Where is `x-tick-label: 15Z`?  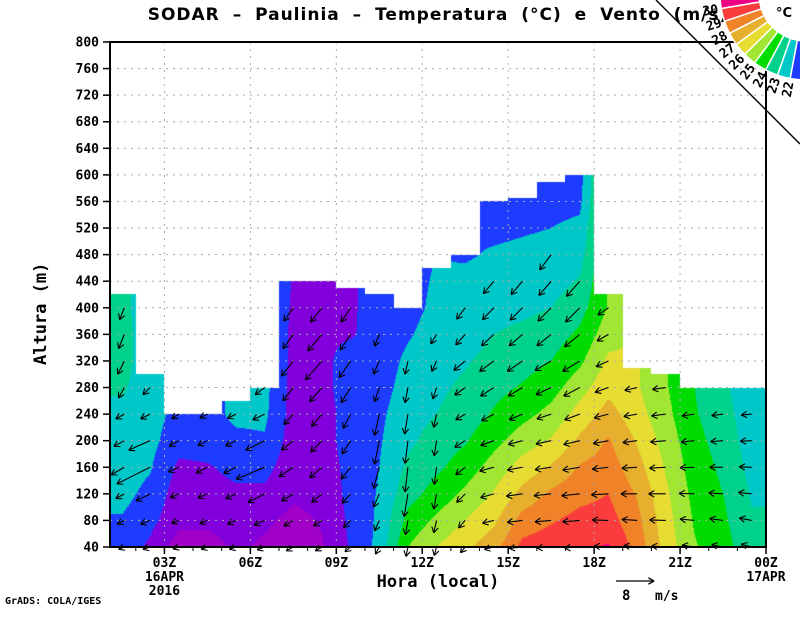
x-tick-label: 15Z is located at coordinates (508, 563).